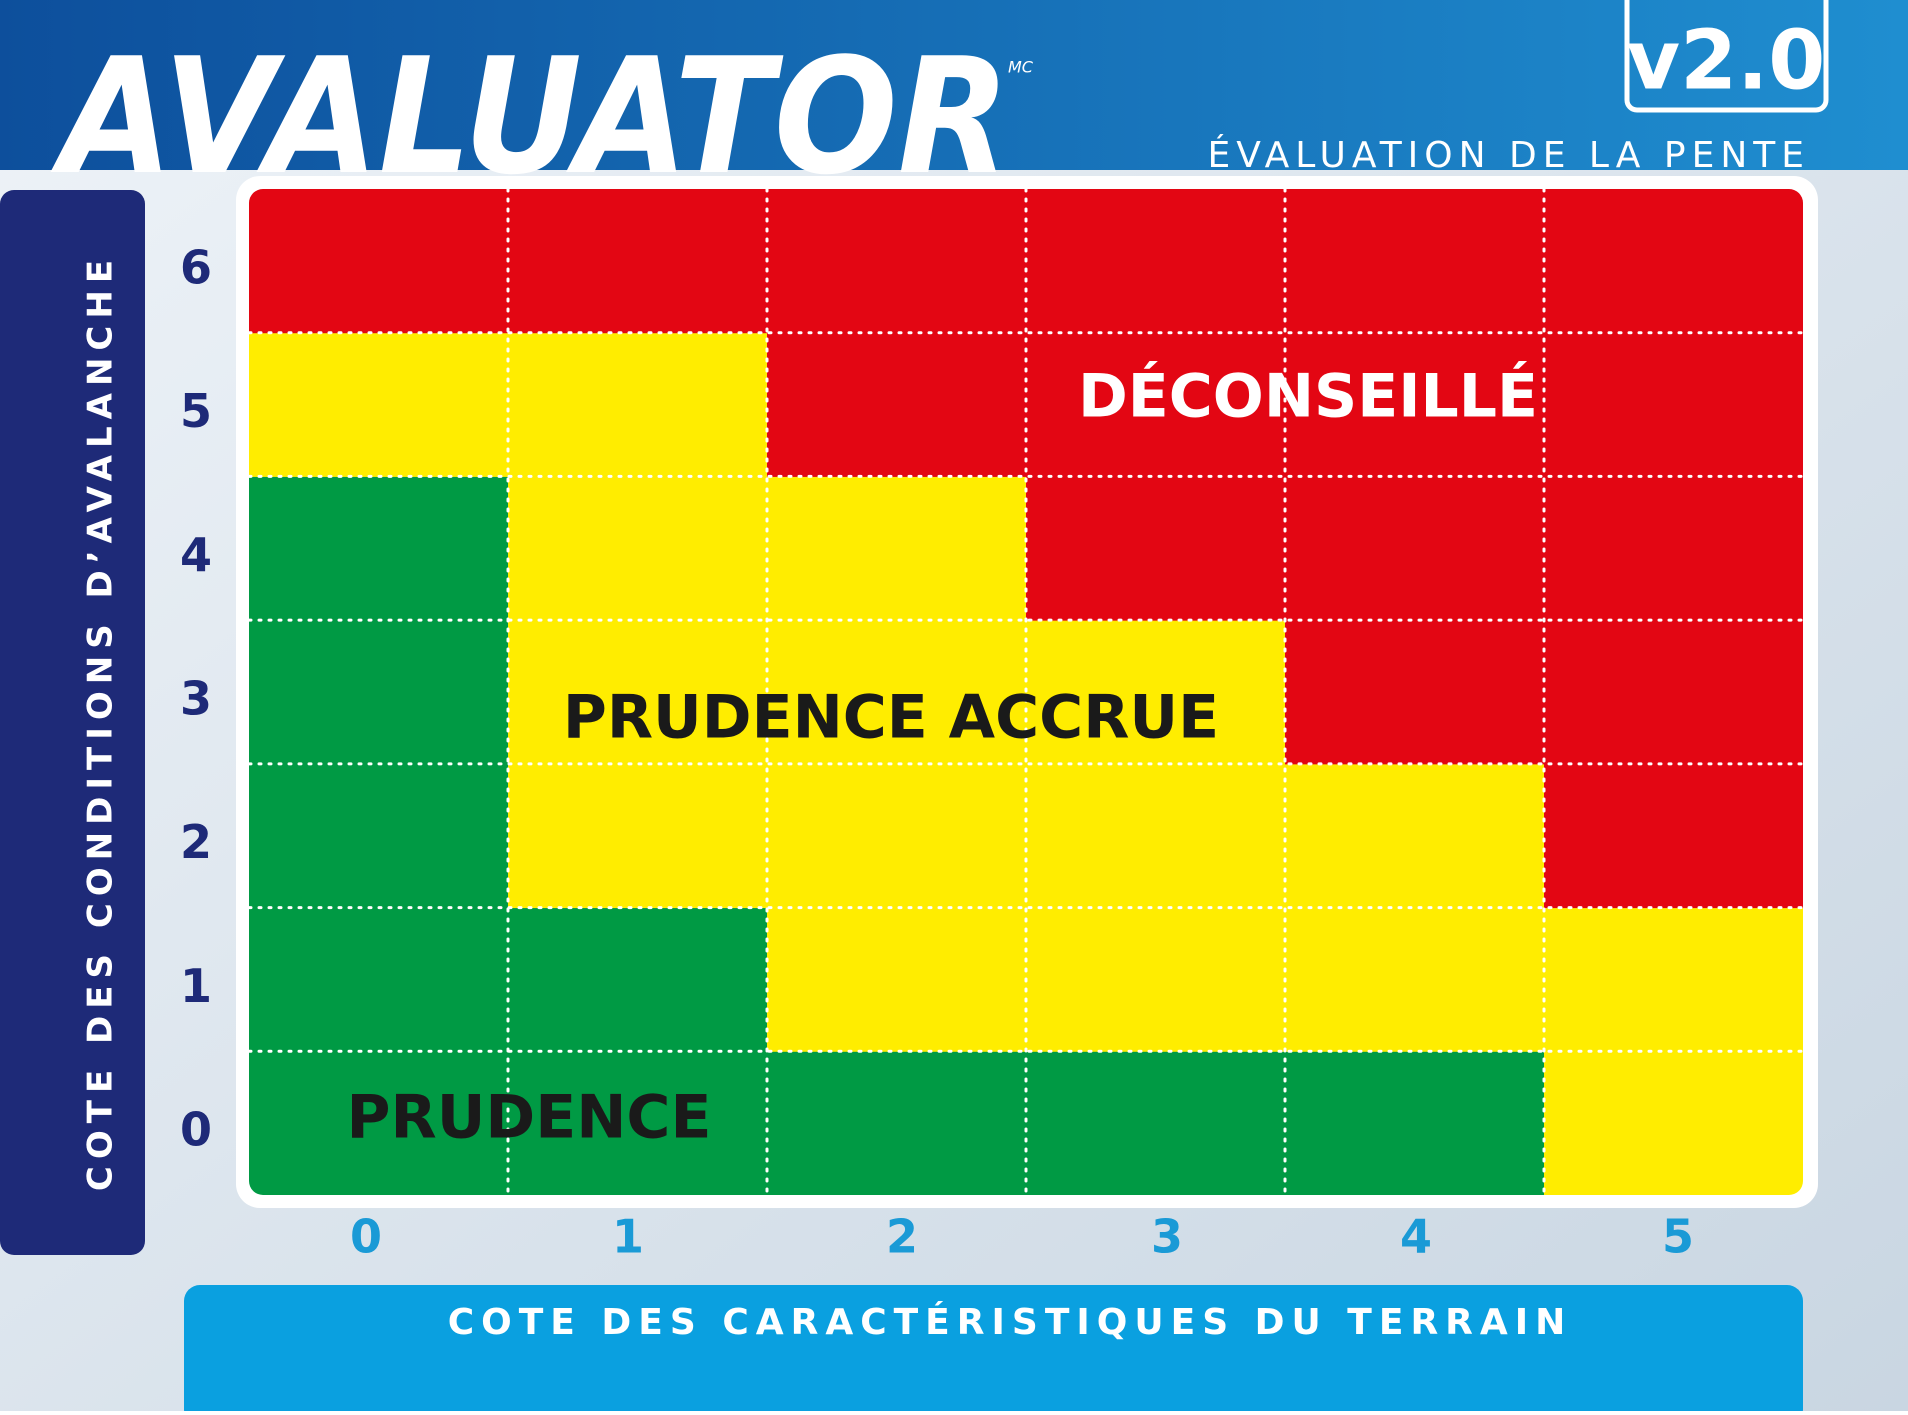 This screenshot has height=1415, width=1908. What do you see at coordinates (1010, 1322) in the screenshot?
I see `x-axis-label: COTE DES CARACTÉRISTIQUES DU TERRAIN` at bounding box center [1010, 1322].